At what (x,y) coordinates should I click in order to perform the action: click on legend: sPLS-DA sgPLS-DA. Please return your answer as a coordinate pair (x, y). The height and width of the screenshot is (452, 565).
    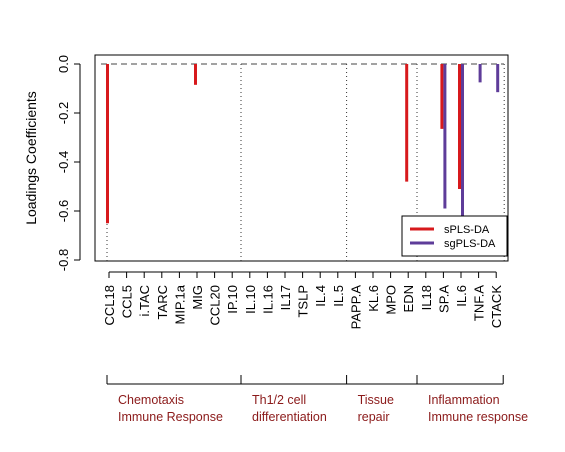
    Looking at the image, I should click on (454, 236).